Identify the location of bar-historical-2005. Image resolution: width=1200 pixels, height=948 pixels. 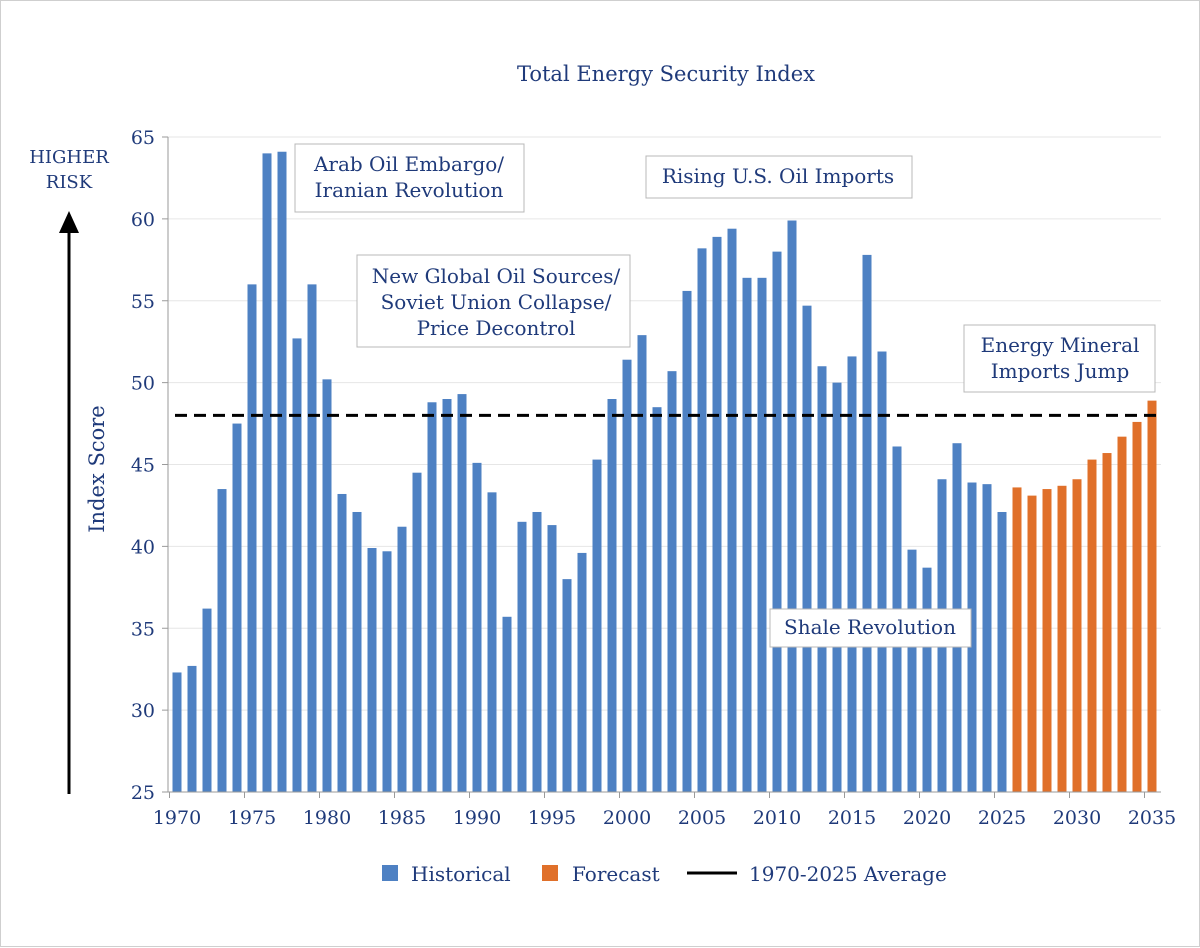
(702, 520).